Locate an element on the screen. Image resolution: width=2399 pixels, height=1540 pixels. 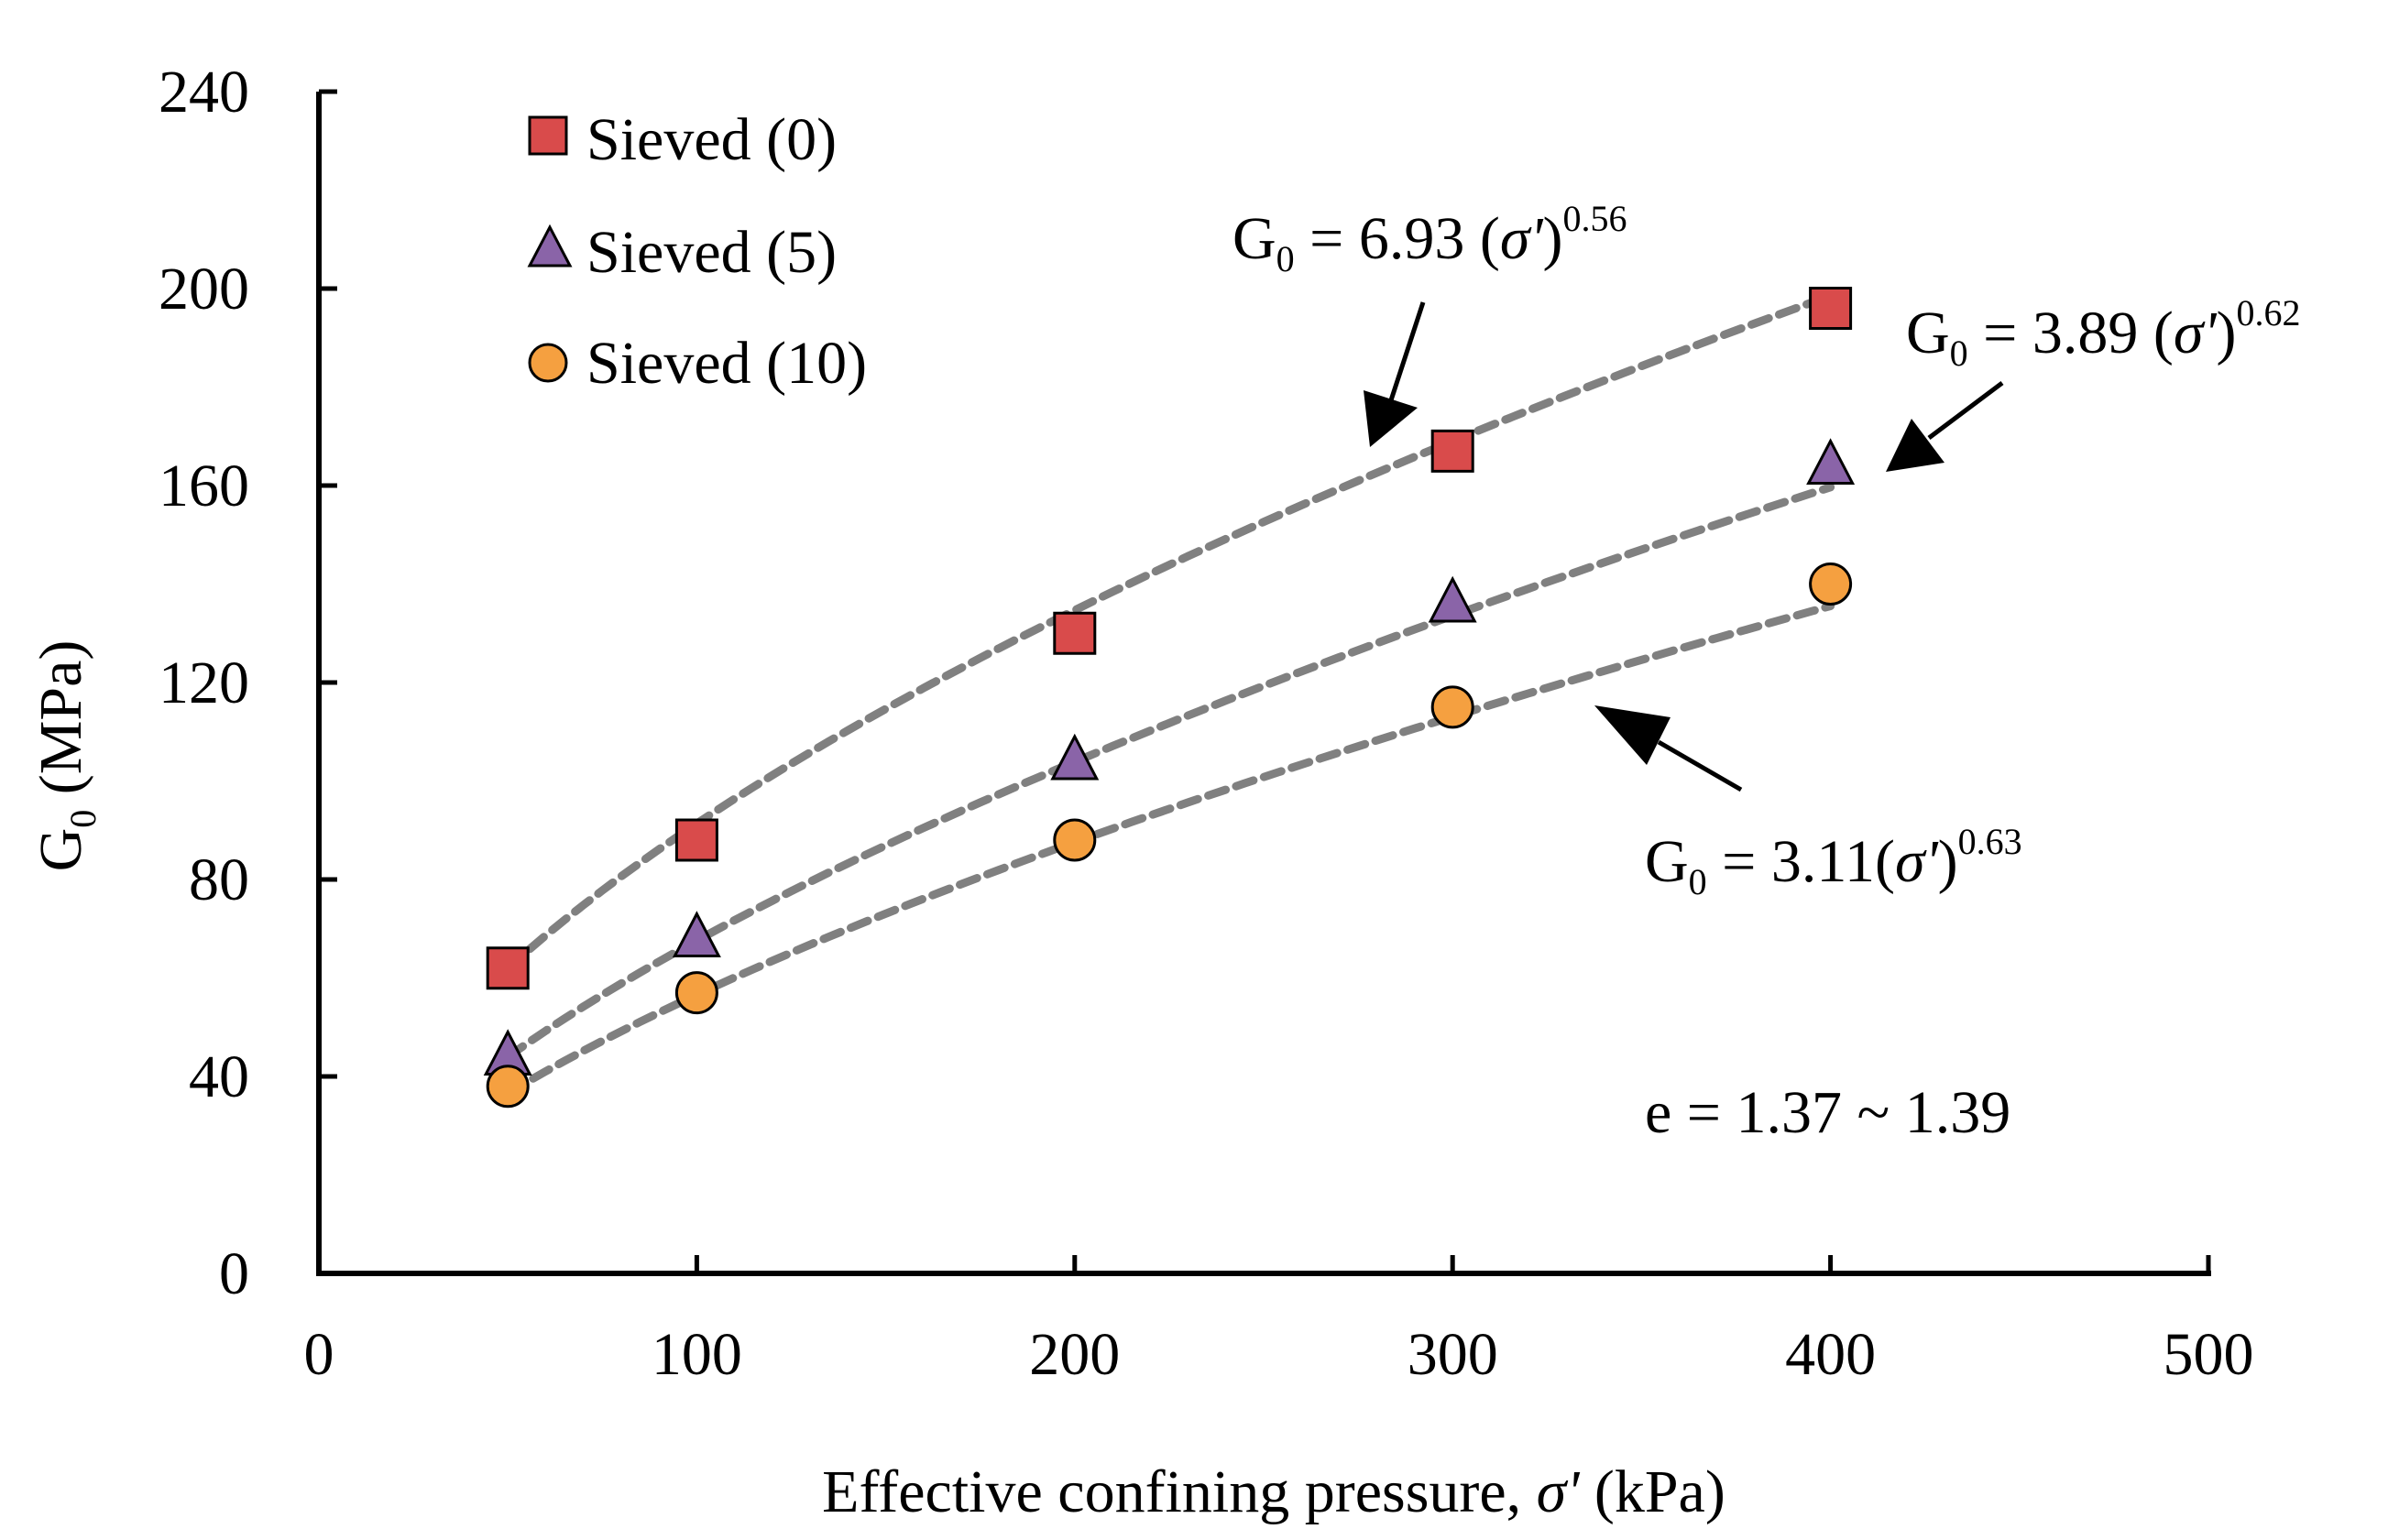
legend-label-sieved-10: Sieved (10) is located at coordinates (726, 363).